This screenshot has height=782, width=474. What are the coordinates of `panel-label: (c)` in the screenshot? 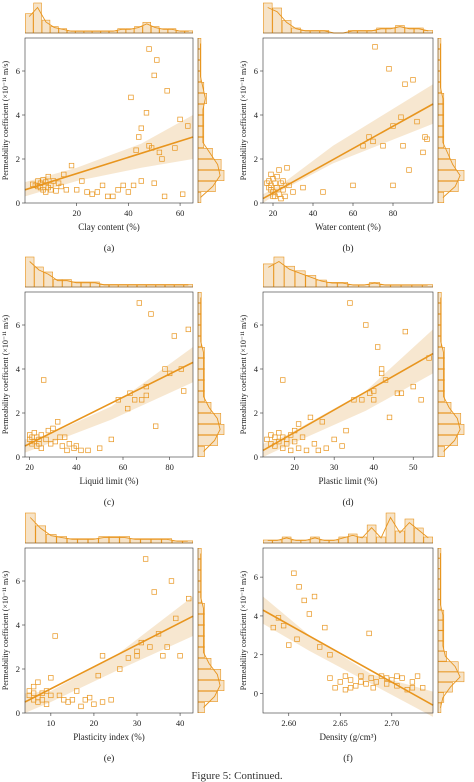 It's located at (109, 502).